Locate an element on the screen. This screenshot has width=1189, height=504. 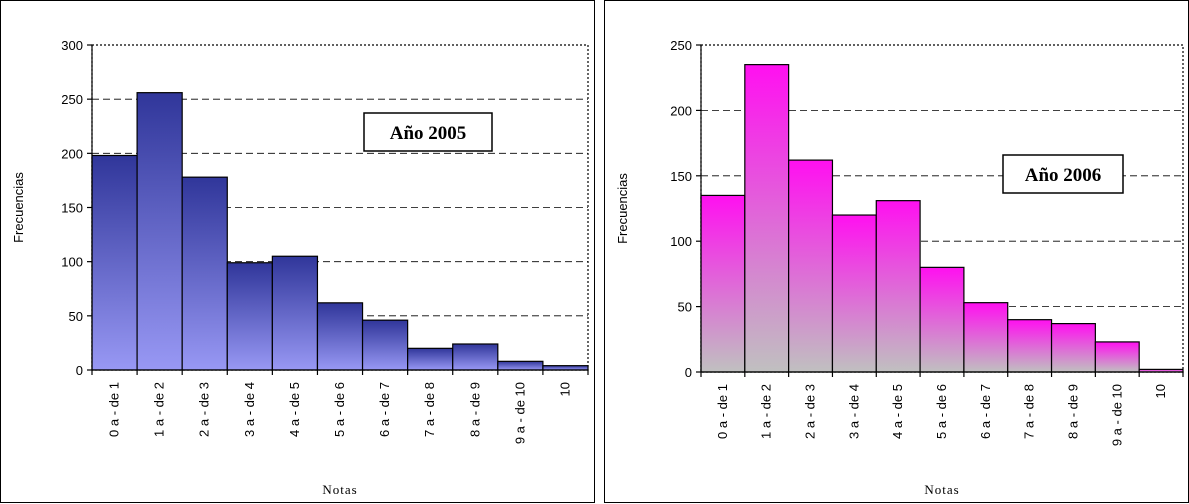
year-badge-label: Año 2006 is located at coordinates (1063, 175).